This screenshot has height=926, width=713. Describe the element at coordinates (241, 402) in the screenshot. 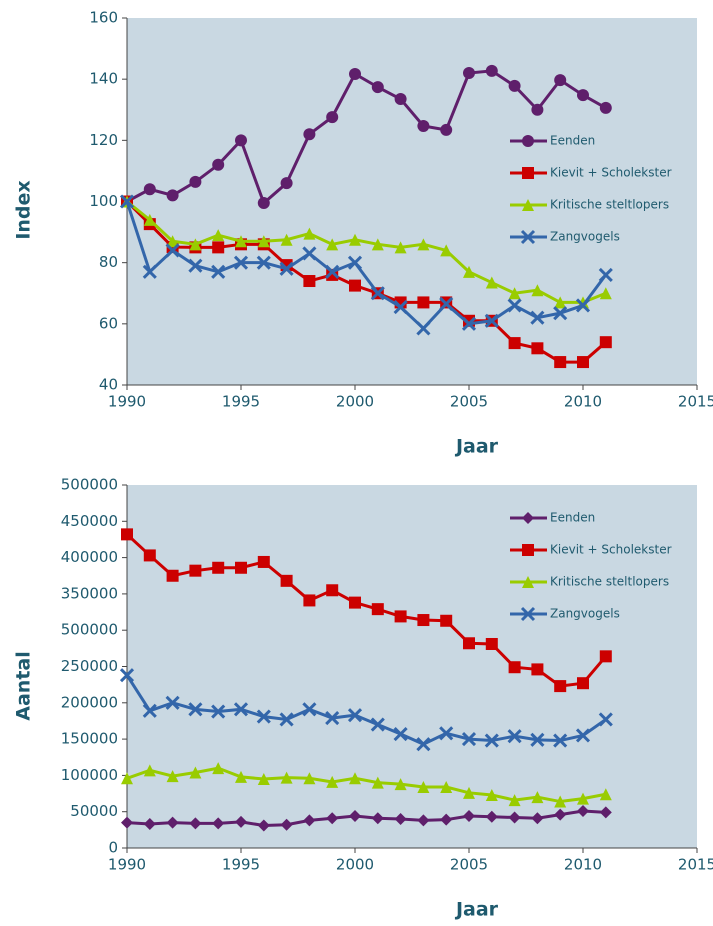

I see `x-tick-label: 1995` at that location.